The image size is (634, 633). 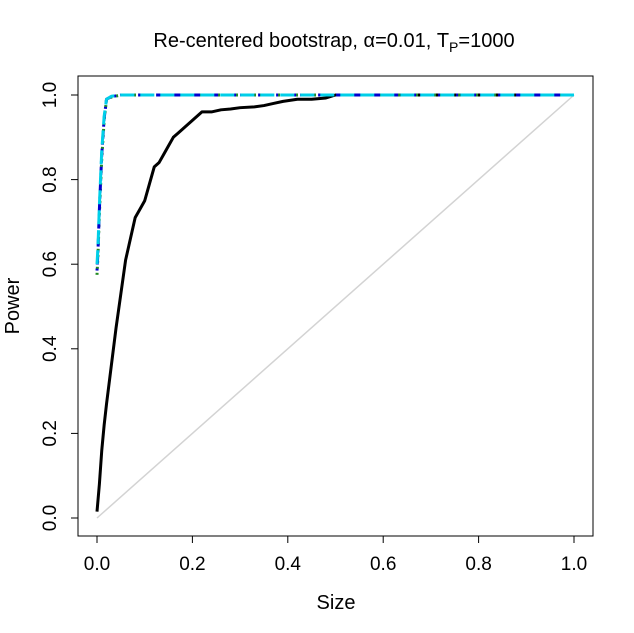 I want to click on x-axis-label: Size, so click(x=336, y=603).